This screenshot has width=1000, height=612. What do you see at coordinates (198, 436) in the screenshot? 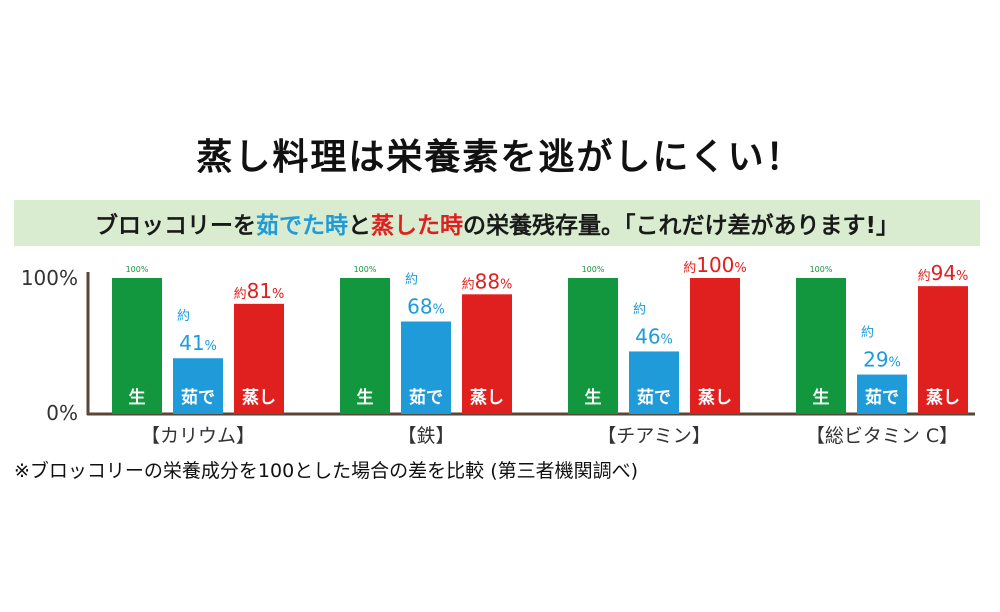
I see `category-label: 【カリウム】` at bounding box center [198, 436].